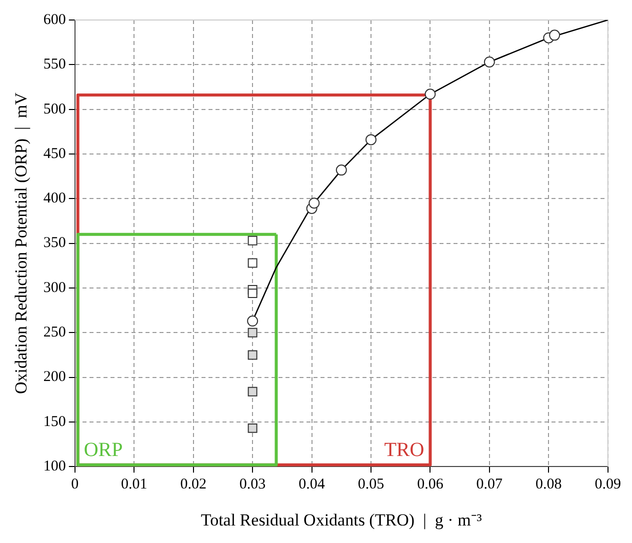 This screenshot has height=543, width=632. Describe the element at coordinates (404, 450) in the screenshot. I see `series-label: TRO` at that location.